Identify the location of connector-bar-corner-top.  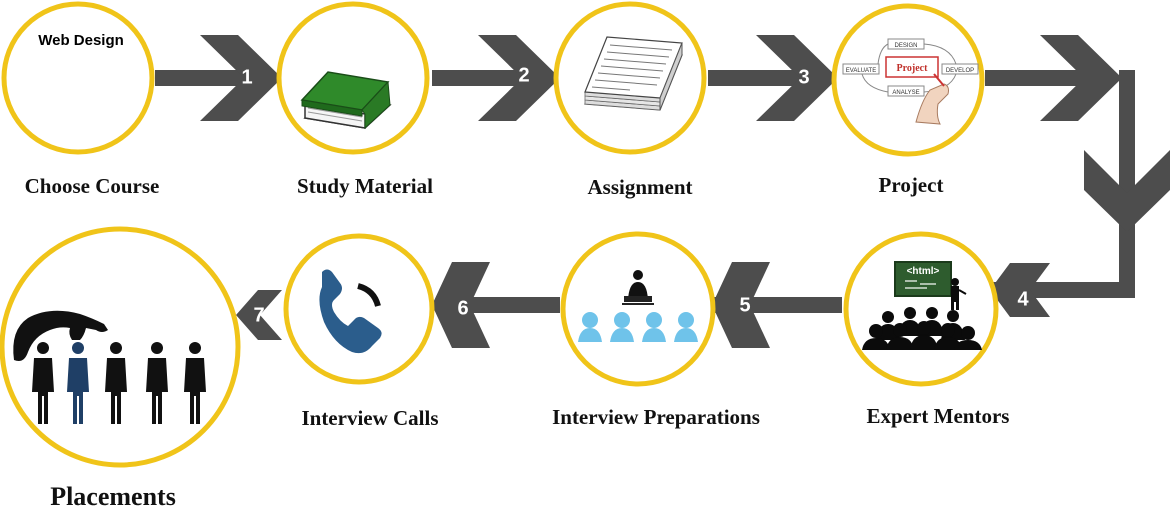
(1045, 78).